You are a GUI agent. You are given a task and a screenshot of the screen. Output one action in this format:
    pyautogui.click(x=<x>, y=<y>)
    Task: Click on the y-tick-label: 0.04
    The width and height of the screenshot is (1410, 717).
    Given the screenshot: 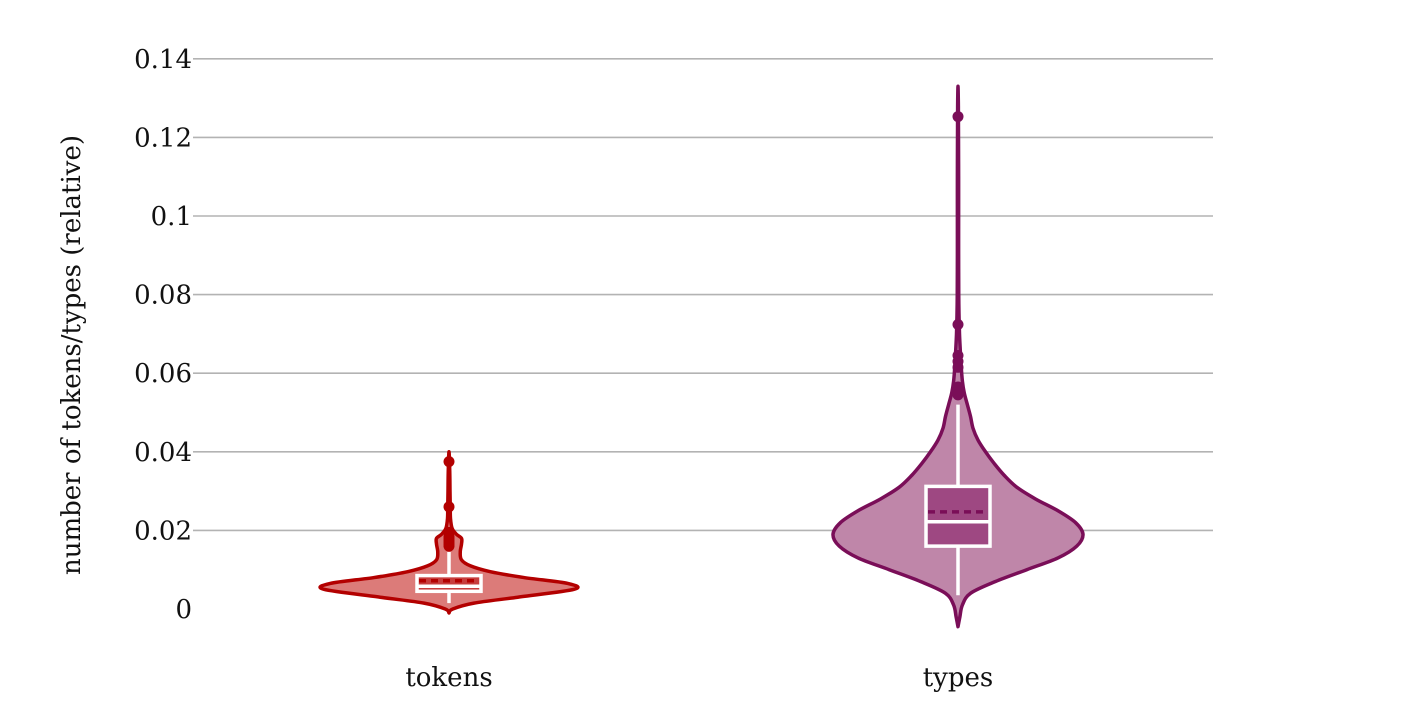 What is the action you would take?
    pyautogui.click(x=163, y=453)
    